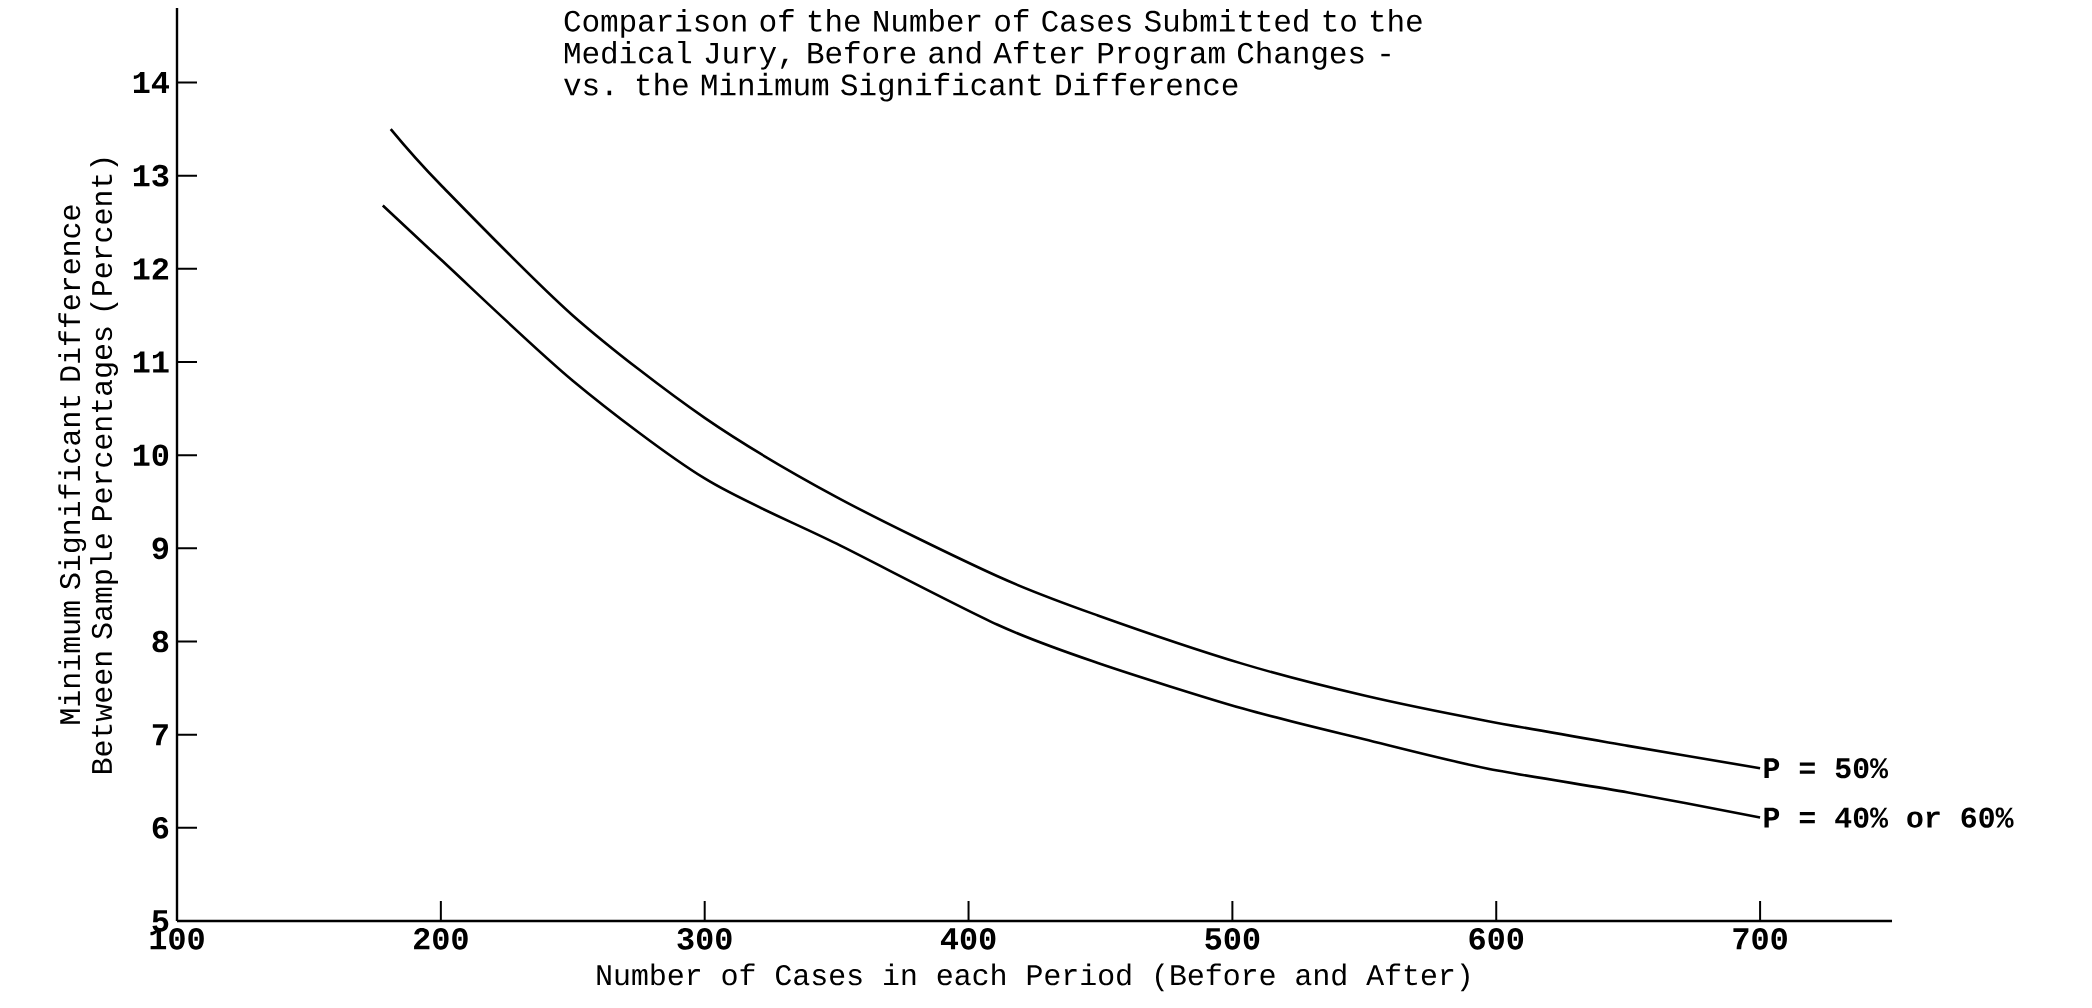 The image size is (2092, 1008). Describe the element at coordinates (1033, 977) in the screenshot. I see `x-axis-title: Number of Cases in each Period (Before and After)` at that location.